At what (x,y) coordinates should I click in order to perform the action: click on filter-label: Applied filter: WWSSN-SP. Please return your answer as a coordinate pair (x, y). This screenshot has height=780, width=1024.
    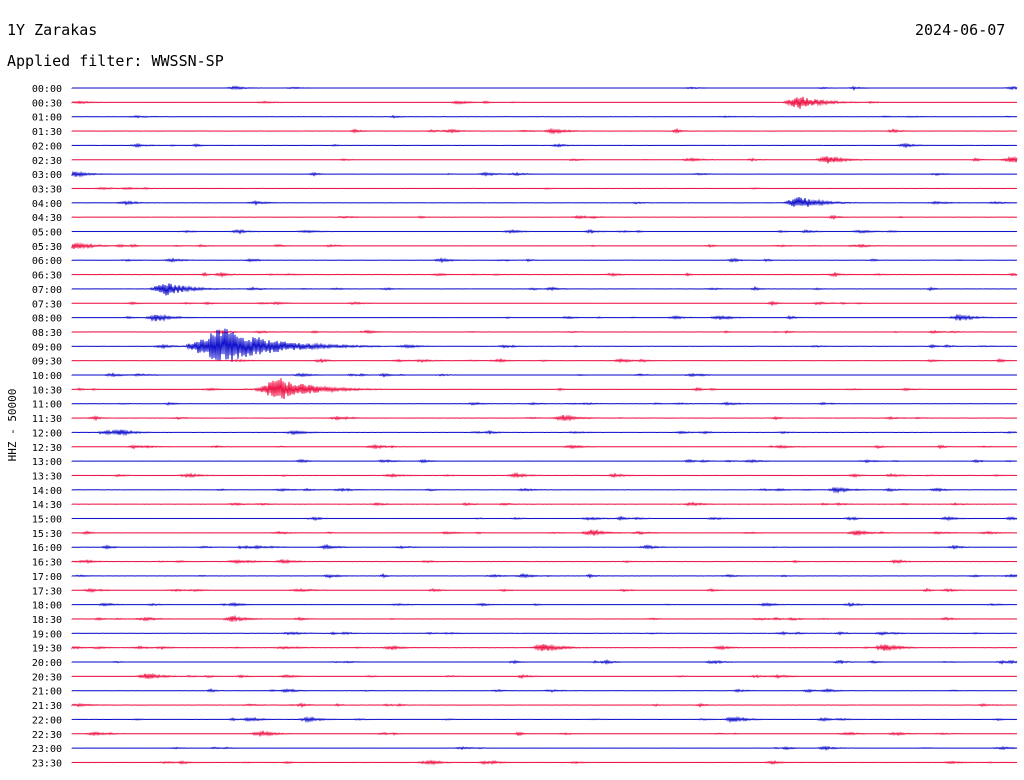
    Looking at the image, I should click on (115, 61).